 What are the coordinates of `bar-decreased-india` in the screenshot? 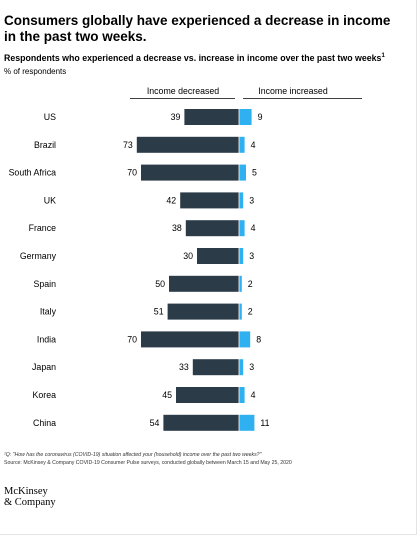 It's located at (190, 339).